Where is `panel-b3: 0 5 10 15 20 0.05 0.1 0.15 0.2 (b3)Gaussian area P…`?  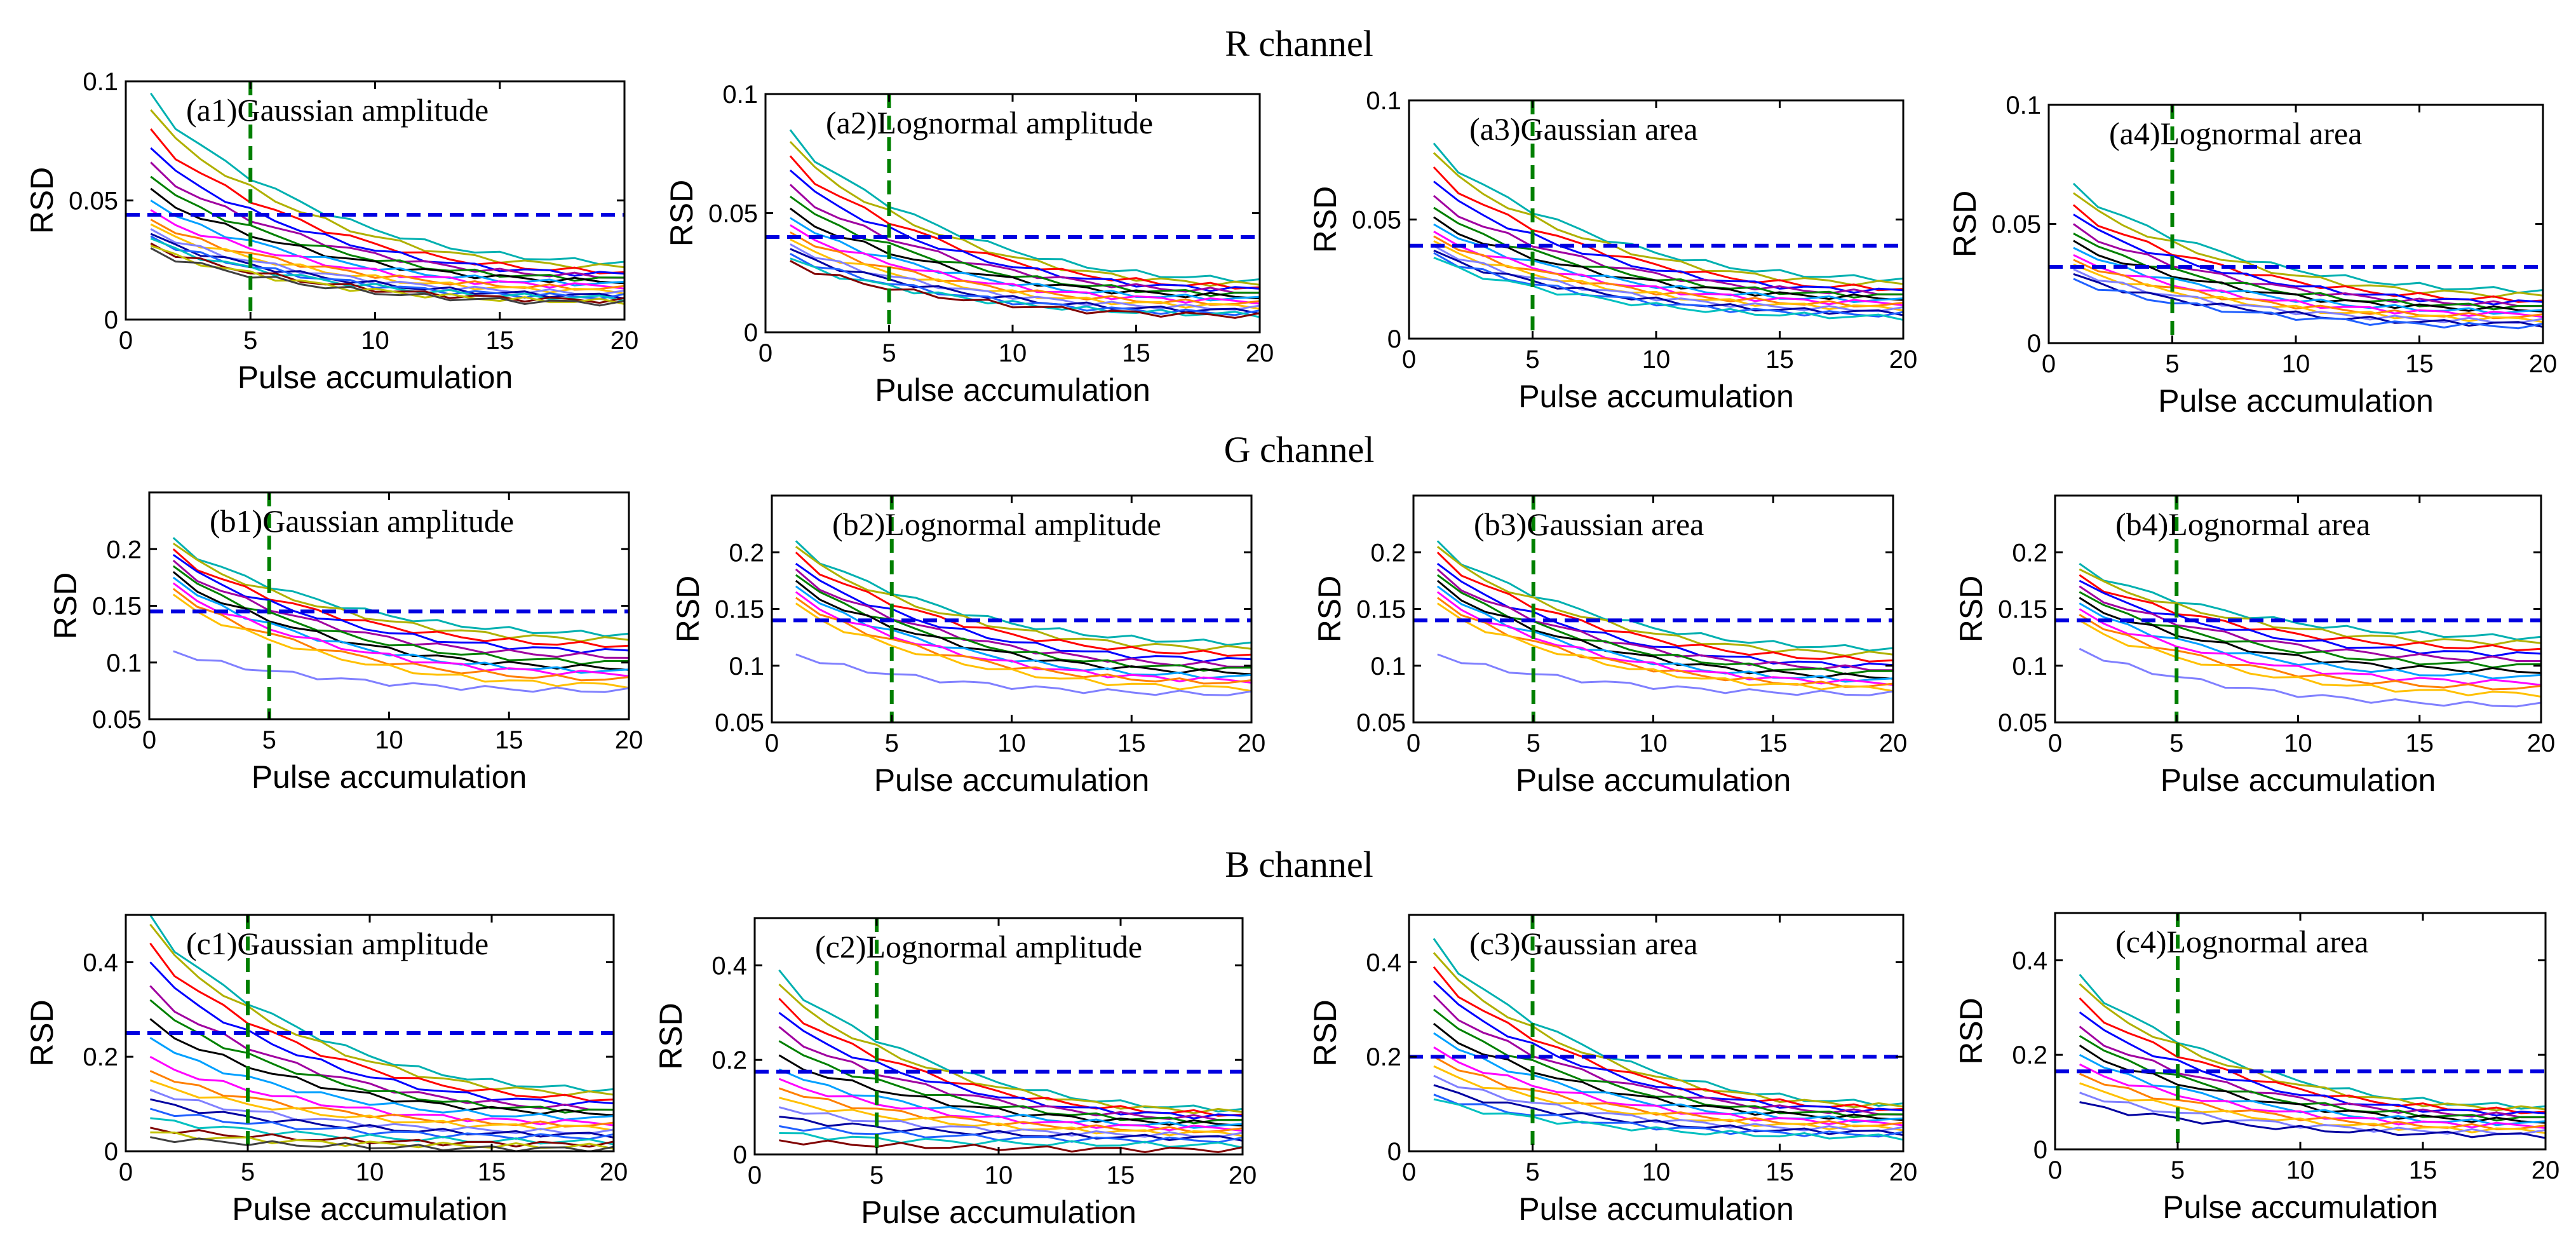 panel-b3: 0 5 10 15 20 0.05 0.1 0.15 0.2 (b3)Gaussian area P… is located at coordinates (1609, 646).